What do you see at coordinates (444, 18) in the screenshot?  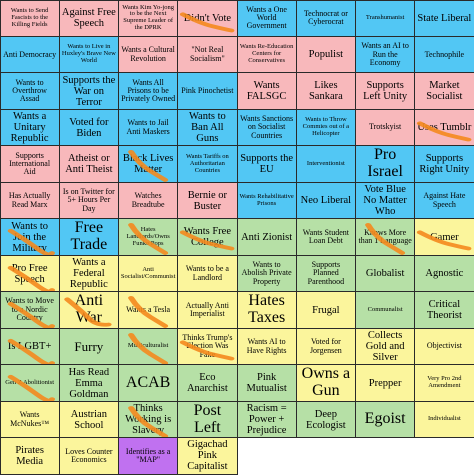 I see `bingo-cell: State Liberal` at bounding box center [444, 18].